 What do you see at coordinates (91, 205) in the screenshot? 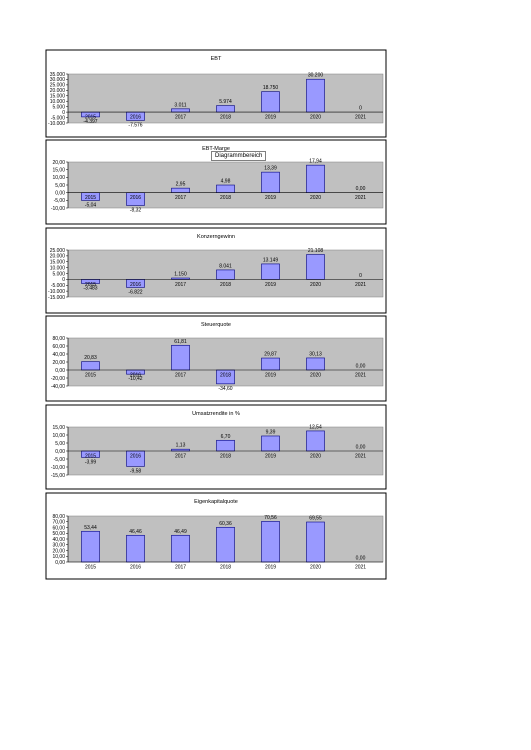
I see `data-label: -5,04` at bounding box center [91, 205].